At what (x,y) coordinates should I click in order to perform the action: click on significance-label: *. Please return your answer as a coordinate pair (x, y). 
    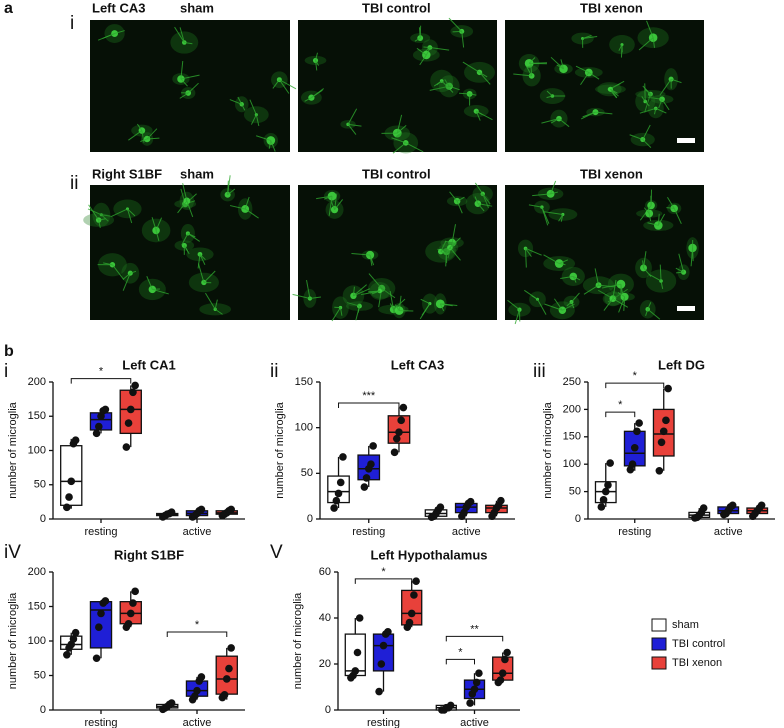
    Looking at the image, I should click on (460, 652).